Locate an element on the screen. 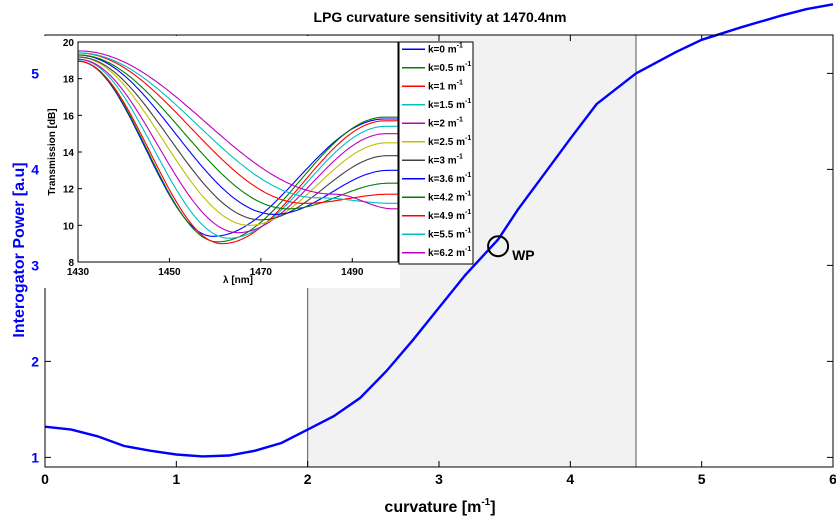  inset-y-tick-label: 10 is located at coordinates (69, 226).